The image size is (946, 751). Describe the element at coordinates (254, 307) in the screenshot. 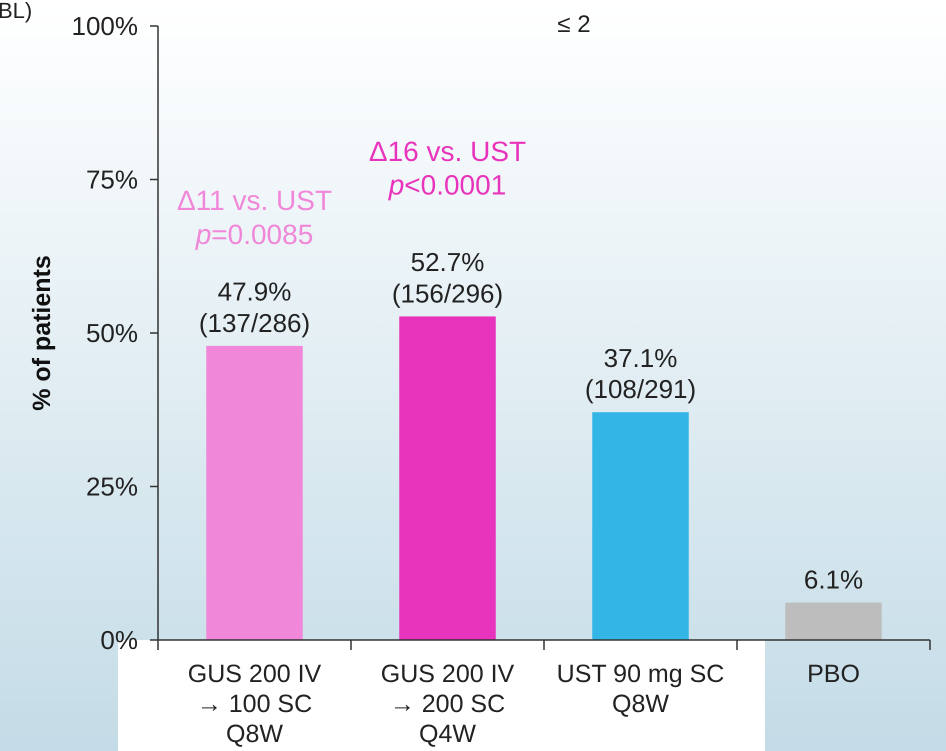

I see `data-label: 47.9% (137/286)` at that location.